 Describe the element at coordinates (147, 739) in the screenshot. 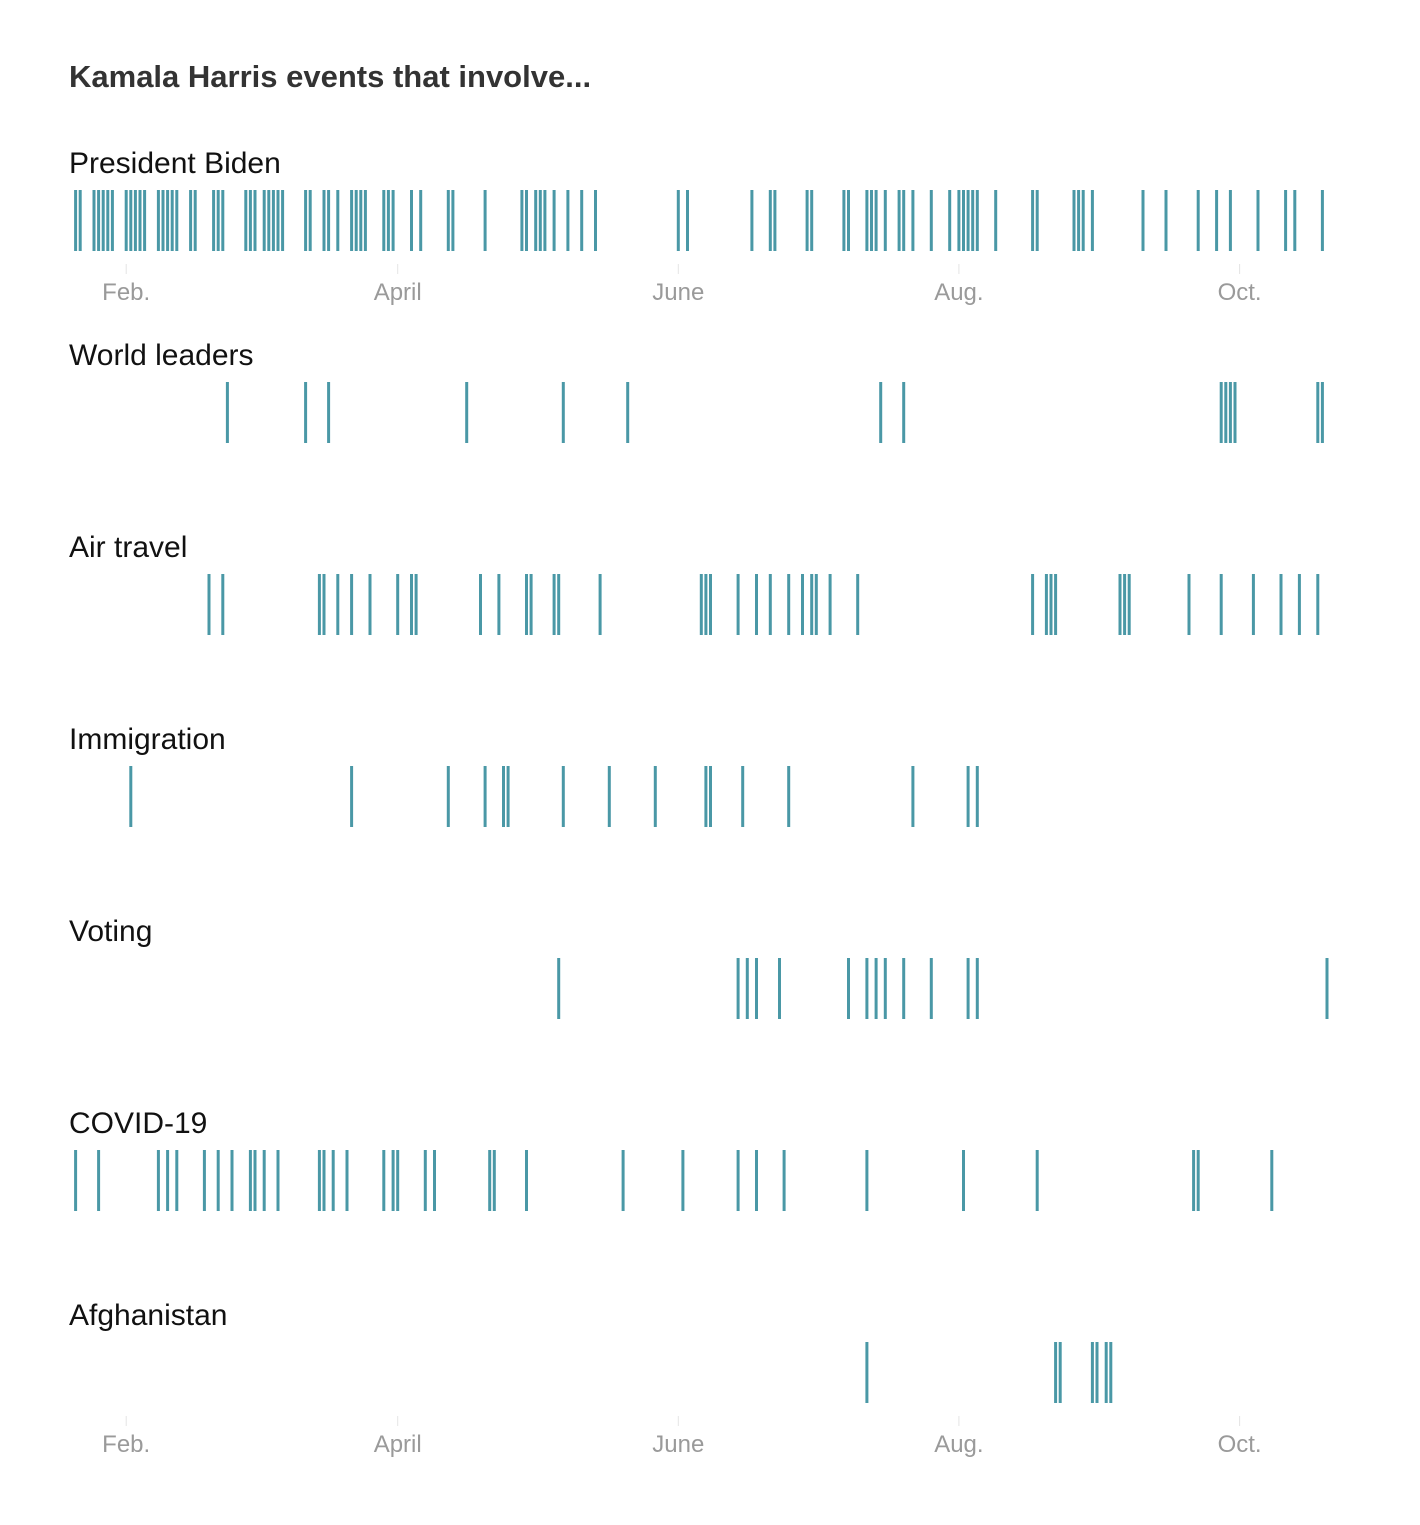

I see `row-label: Immigration` at that location.